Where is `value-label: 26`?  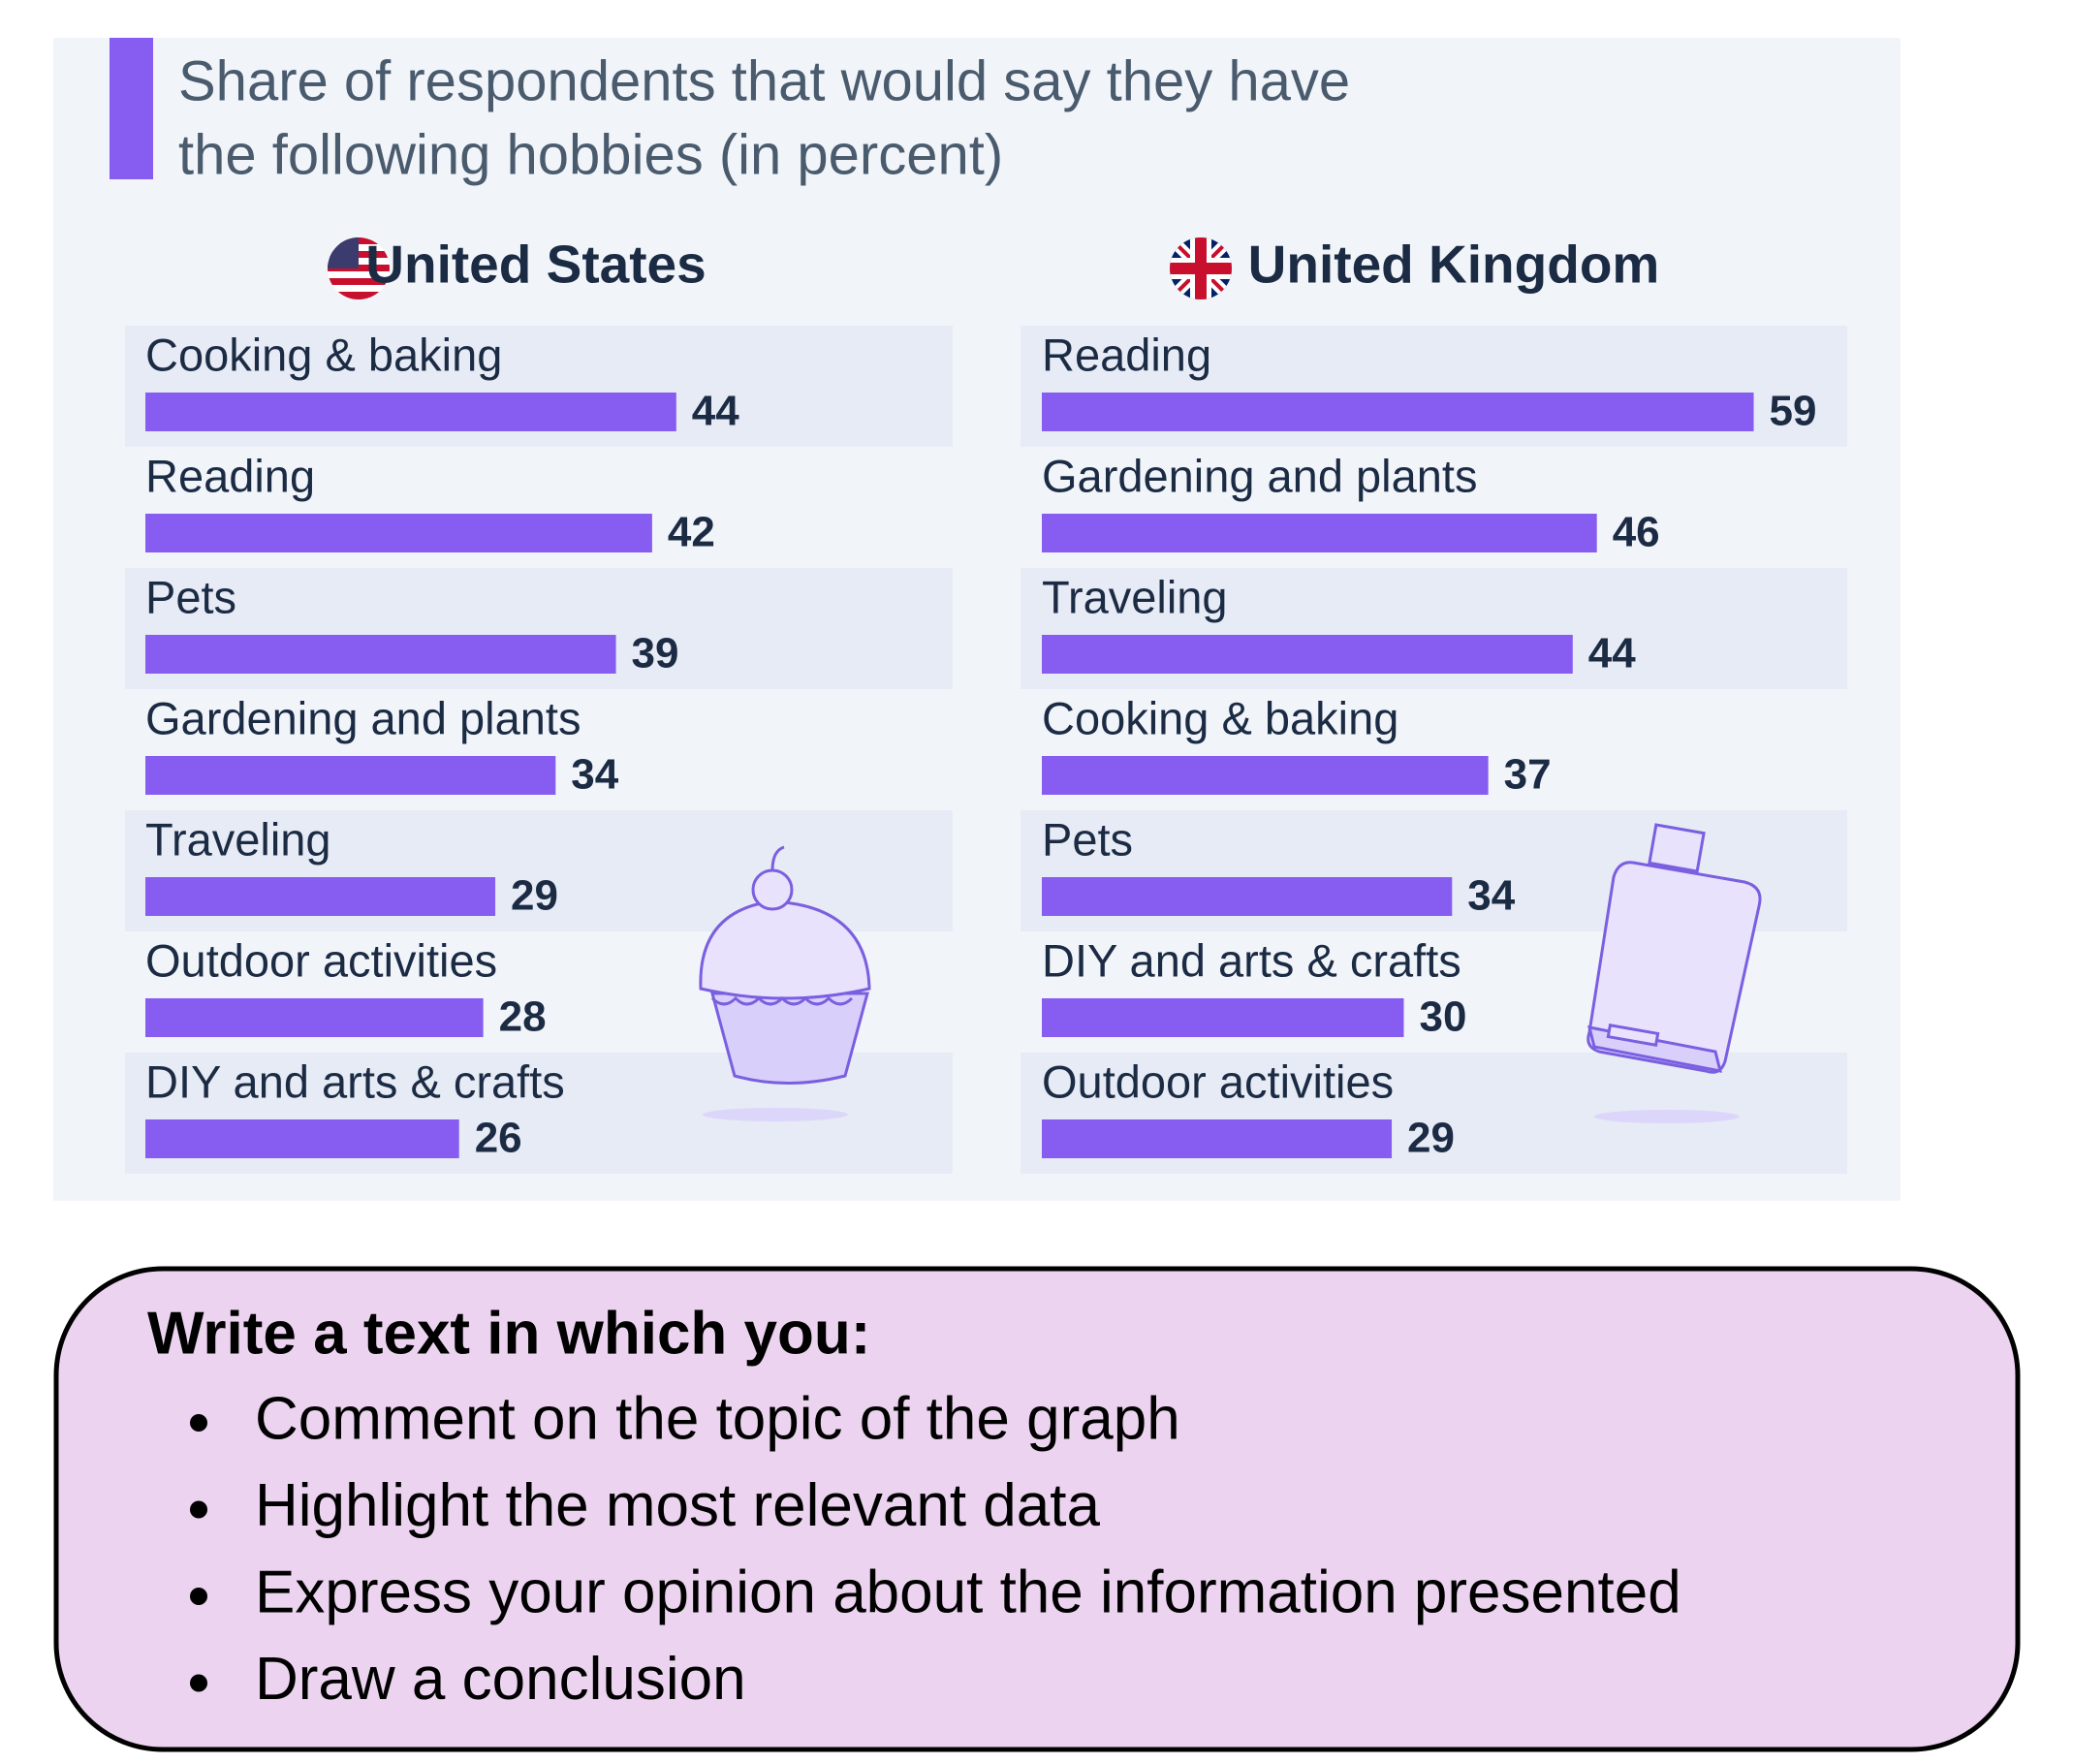 value-label: 26 is located at coordinates (499, 1139).